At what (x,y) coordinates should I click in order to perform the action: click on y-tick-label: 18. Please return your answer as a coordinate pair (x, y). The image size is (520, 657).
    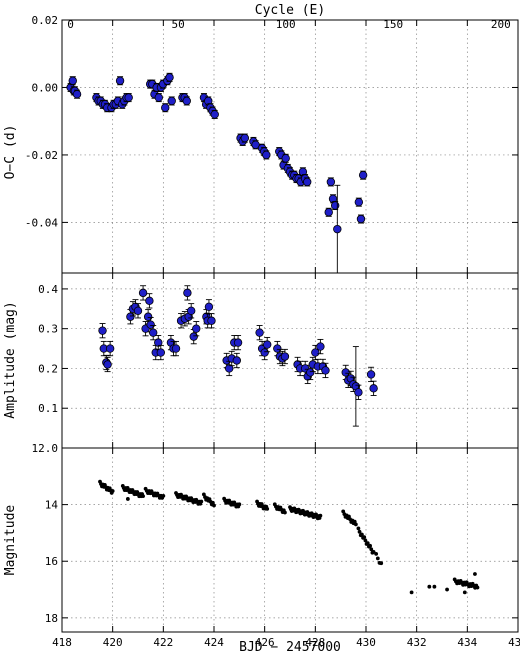
    Looking at the image, I should click on (51, 618).